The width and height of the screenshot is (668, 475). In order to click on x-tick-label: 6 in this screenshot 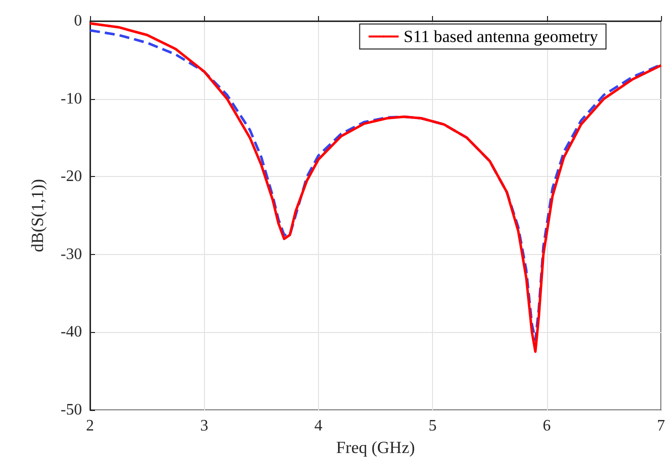, I will do `click(546, 426)`.